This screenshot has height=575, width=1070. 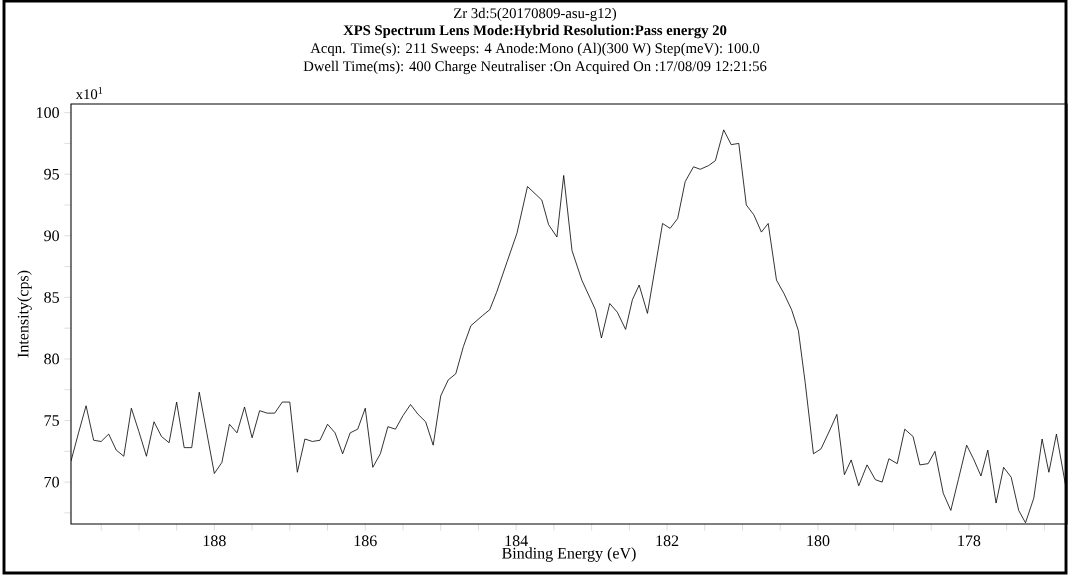 What do you see at coordinates (51, 482) in the screenshot?
I see `y-tick-label: 70` at bounding box center [51, 482].